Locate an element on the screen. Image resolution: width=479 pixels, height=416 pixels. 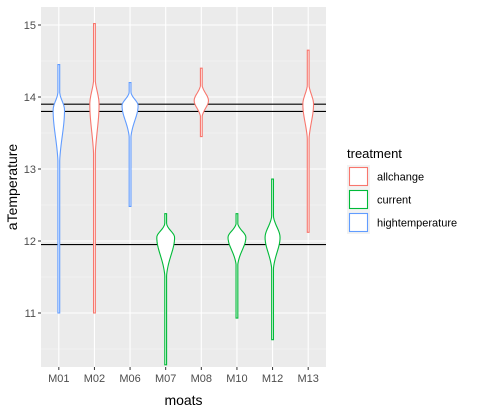
legend-key-current is located at coordinates (358, 199).